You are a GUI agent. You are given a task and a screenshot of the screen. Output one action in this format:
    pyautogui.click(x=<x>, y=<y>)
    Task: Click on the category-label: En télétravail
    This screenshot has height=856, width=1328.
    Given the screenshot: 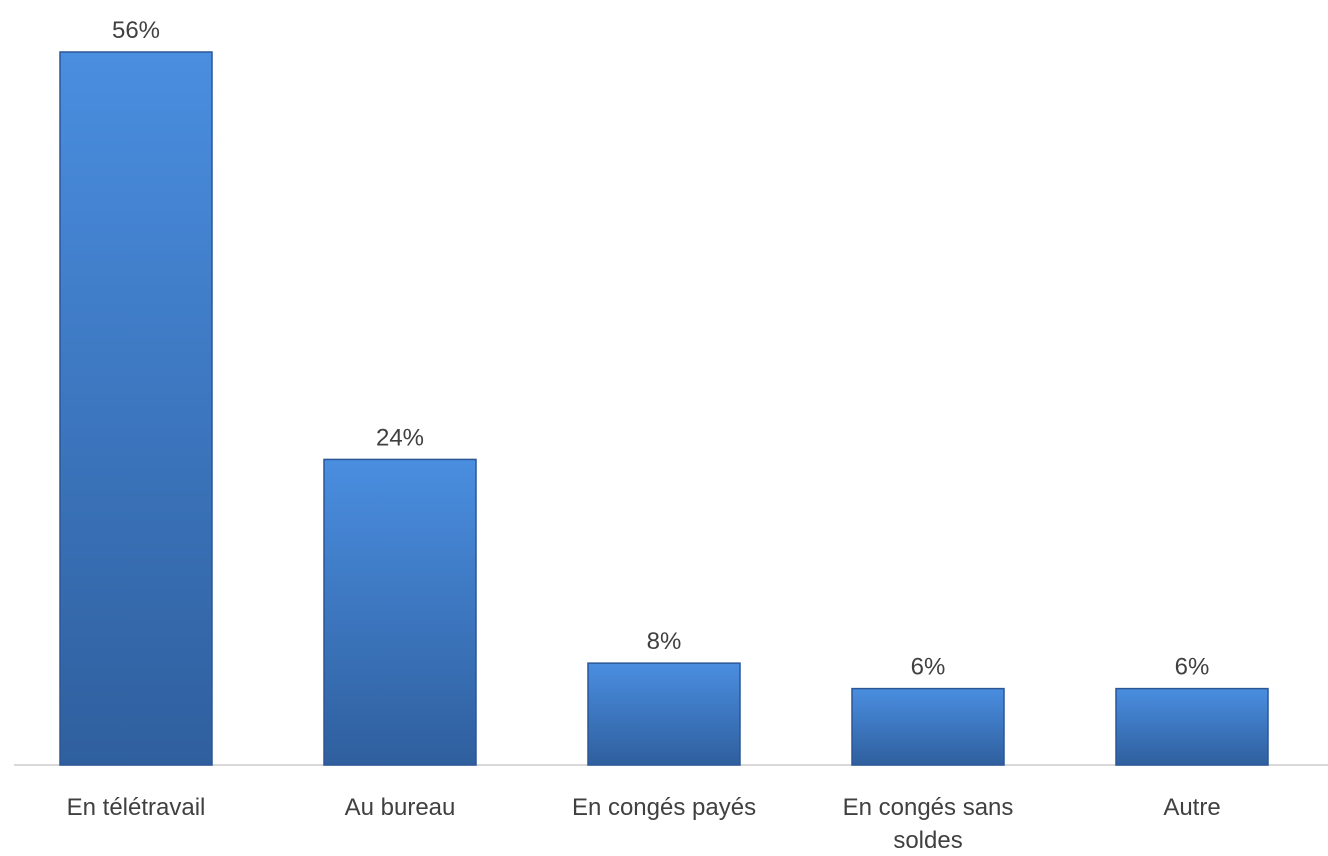 What is the action you would take?
    pyautogui.click(x=136, y=807)
    